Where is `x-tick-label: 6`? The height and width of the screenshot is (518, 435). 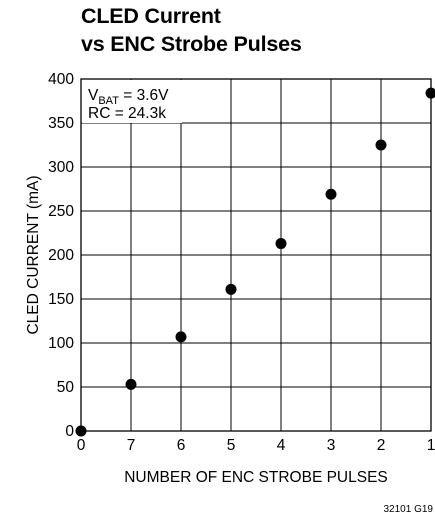
x-tick-label: 6 is located at coordinates (181, 445).